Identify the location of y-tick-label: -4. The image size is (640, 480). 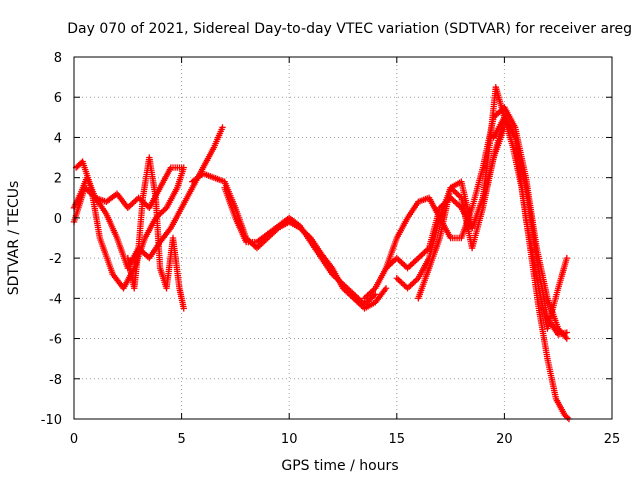
(55, 299).